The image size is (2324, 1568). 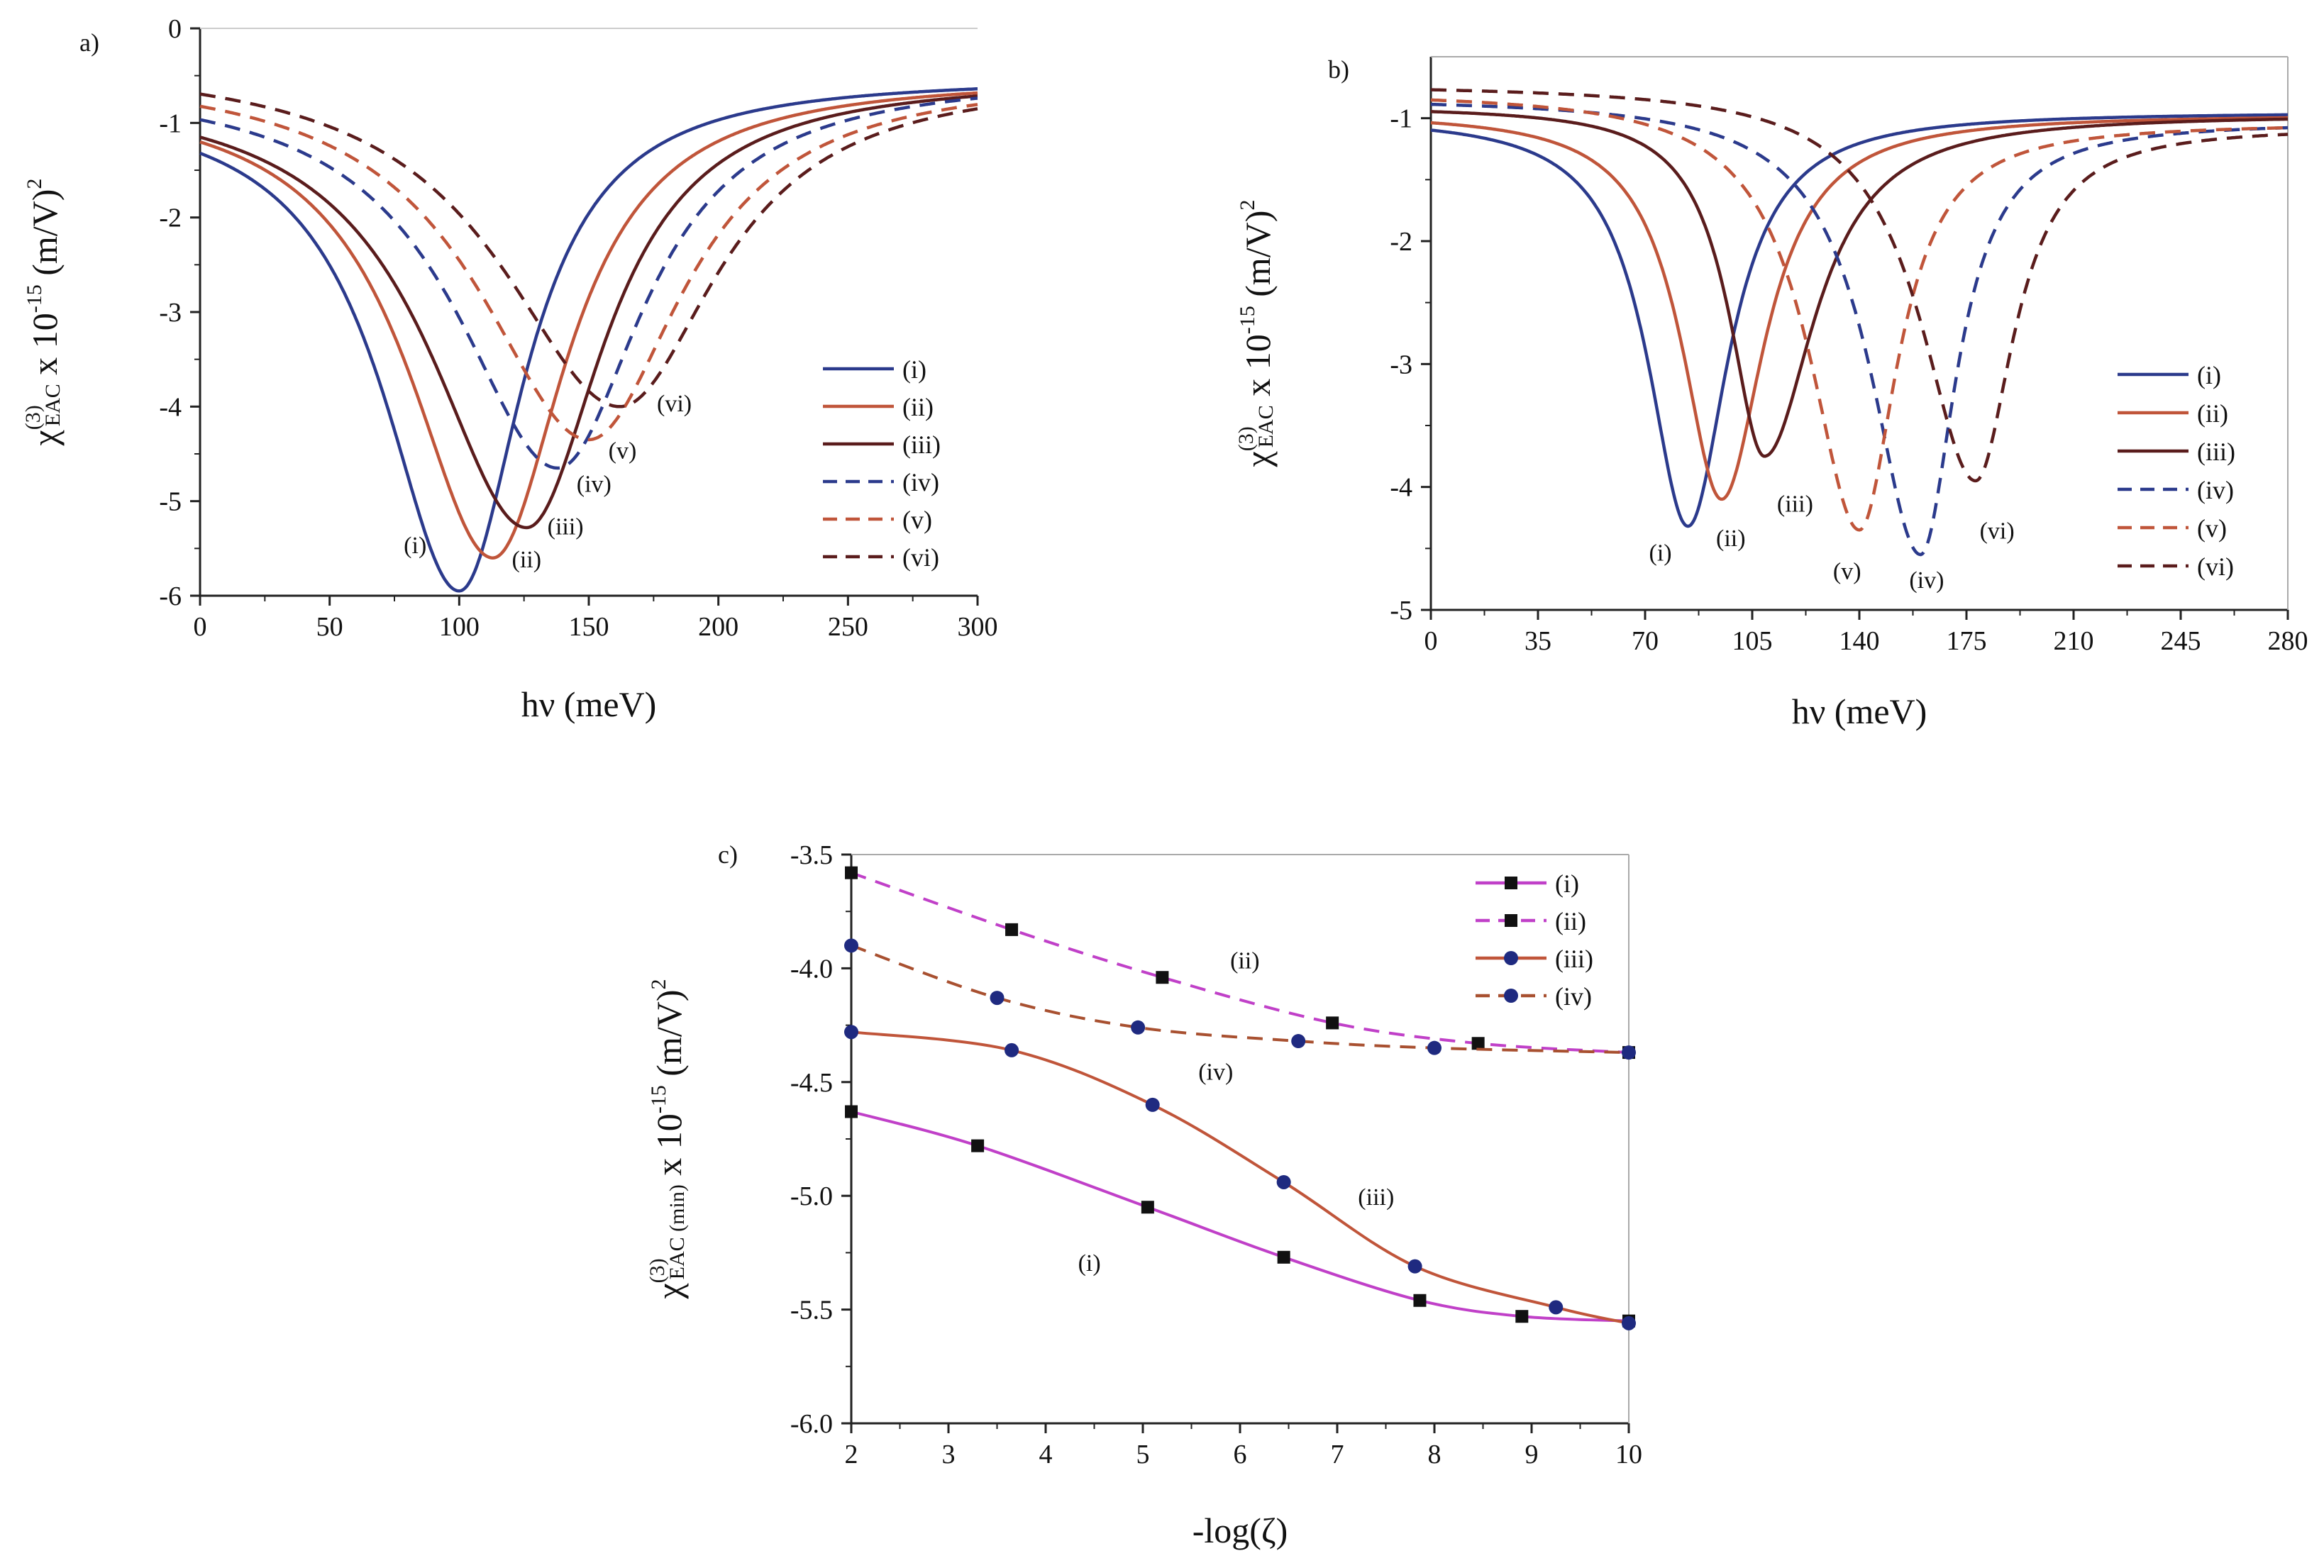 I want to click on series-b-5: (vi), so click(x=1860, y=316).